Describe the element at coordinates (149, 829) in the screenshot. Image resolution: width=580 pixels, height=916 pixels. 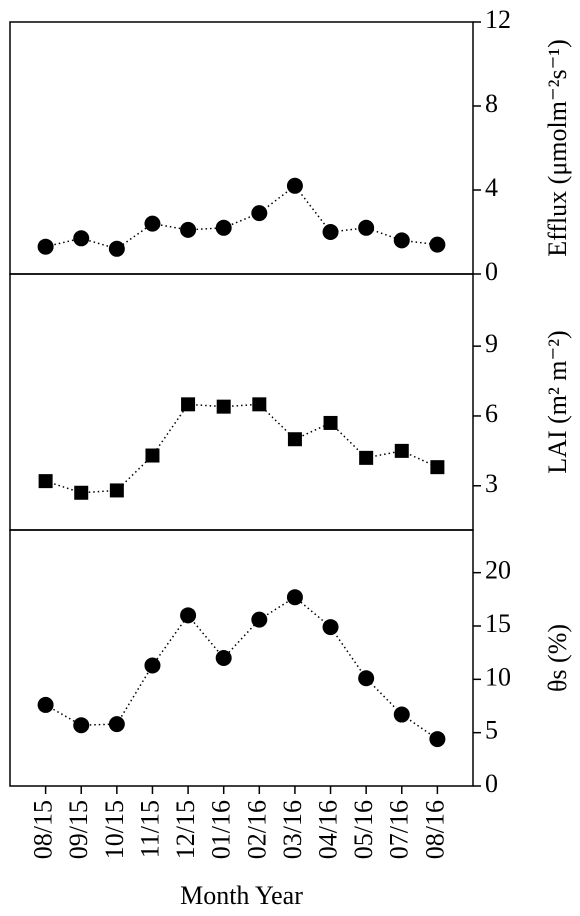
I see `x-tick-label: 11/15` at that location.